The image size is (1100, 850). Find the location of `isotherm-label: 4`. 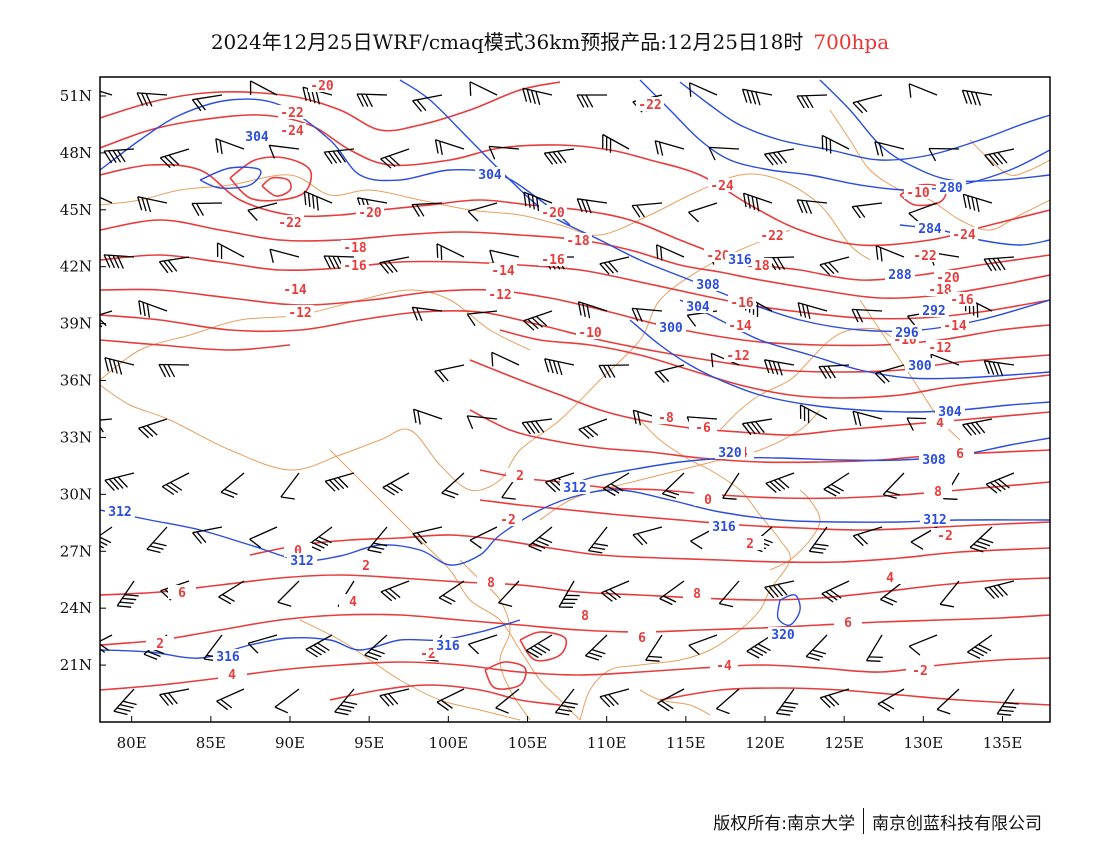

isotherm-label: 4 is located at coordinates (890, 578).